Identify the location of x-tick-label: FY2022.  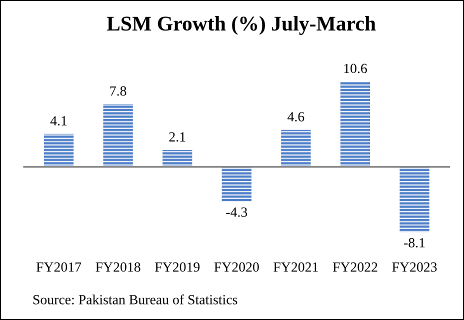
(355, 267).